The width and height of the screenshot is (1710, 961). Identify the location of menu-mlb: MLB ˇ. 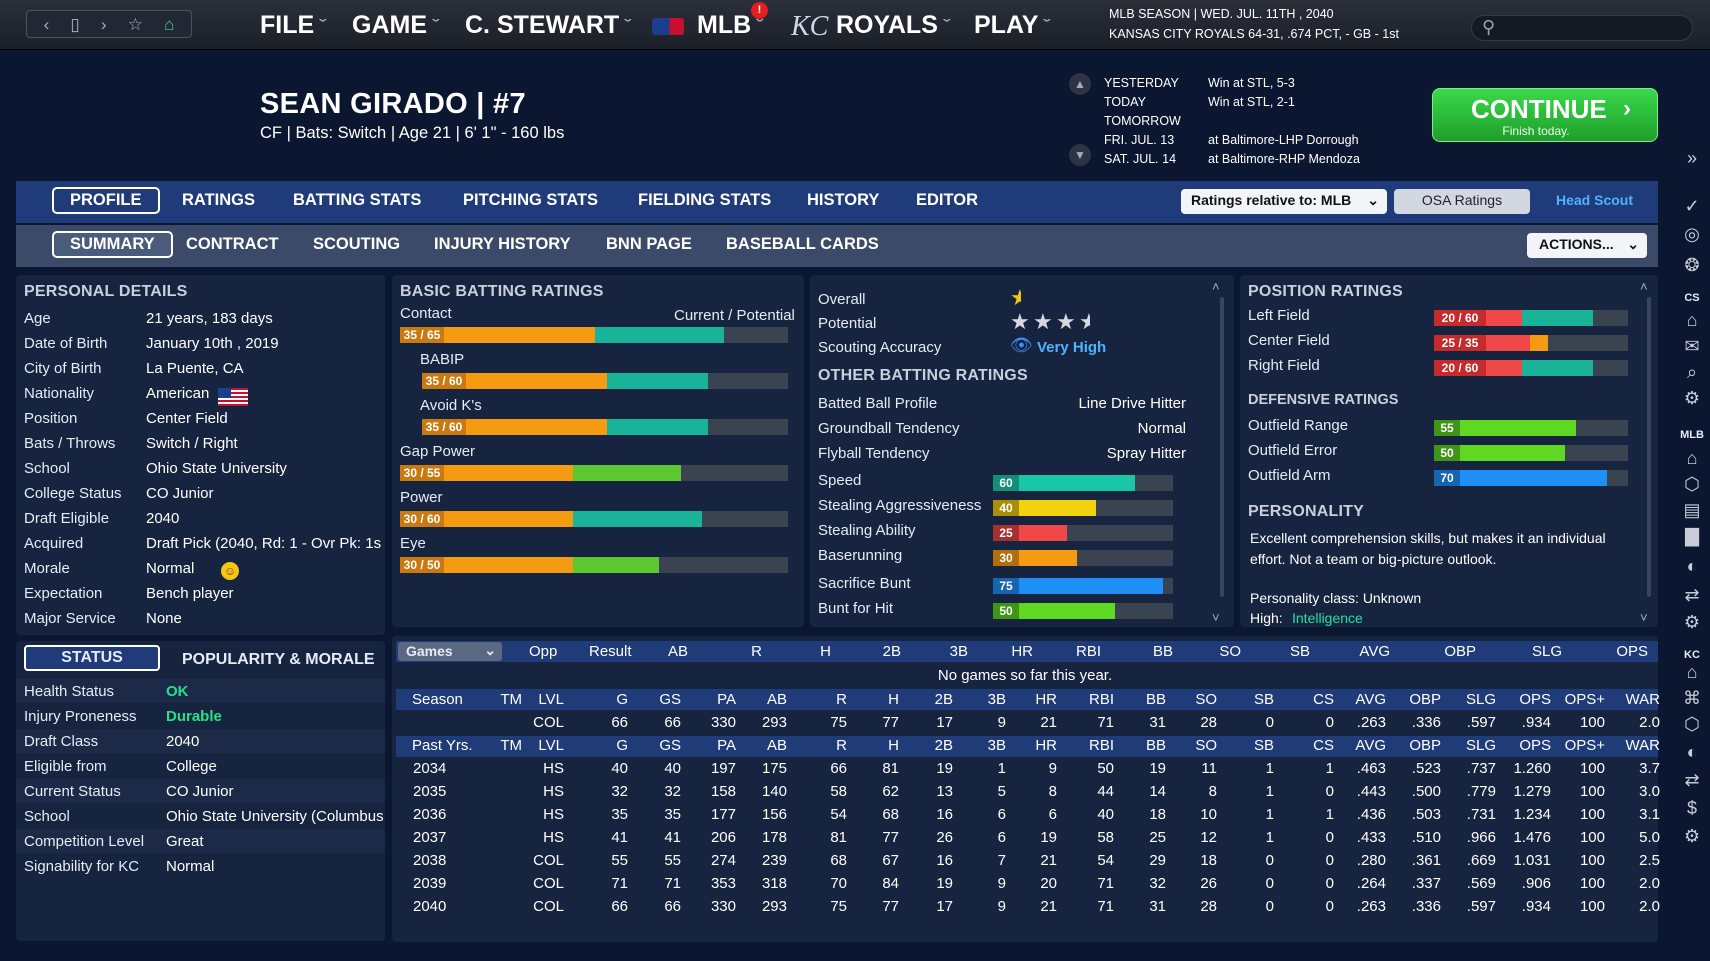
(730, 25).